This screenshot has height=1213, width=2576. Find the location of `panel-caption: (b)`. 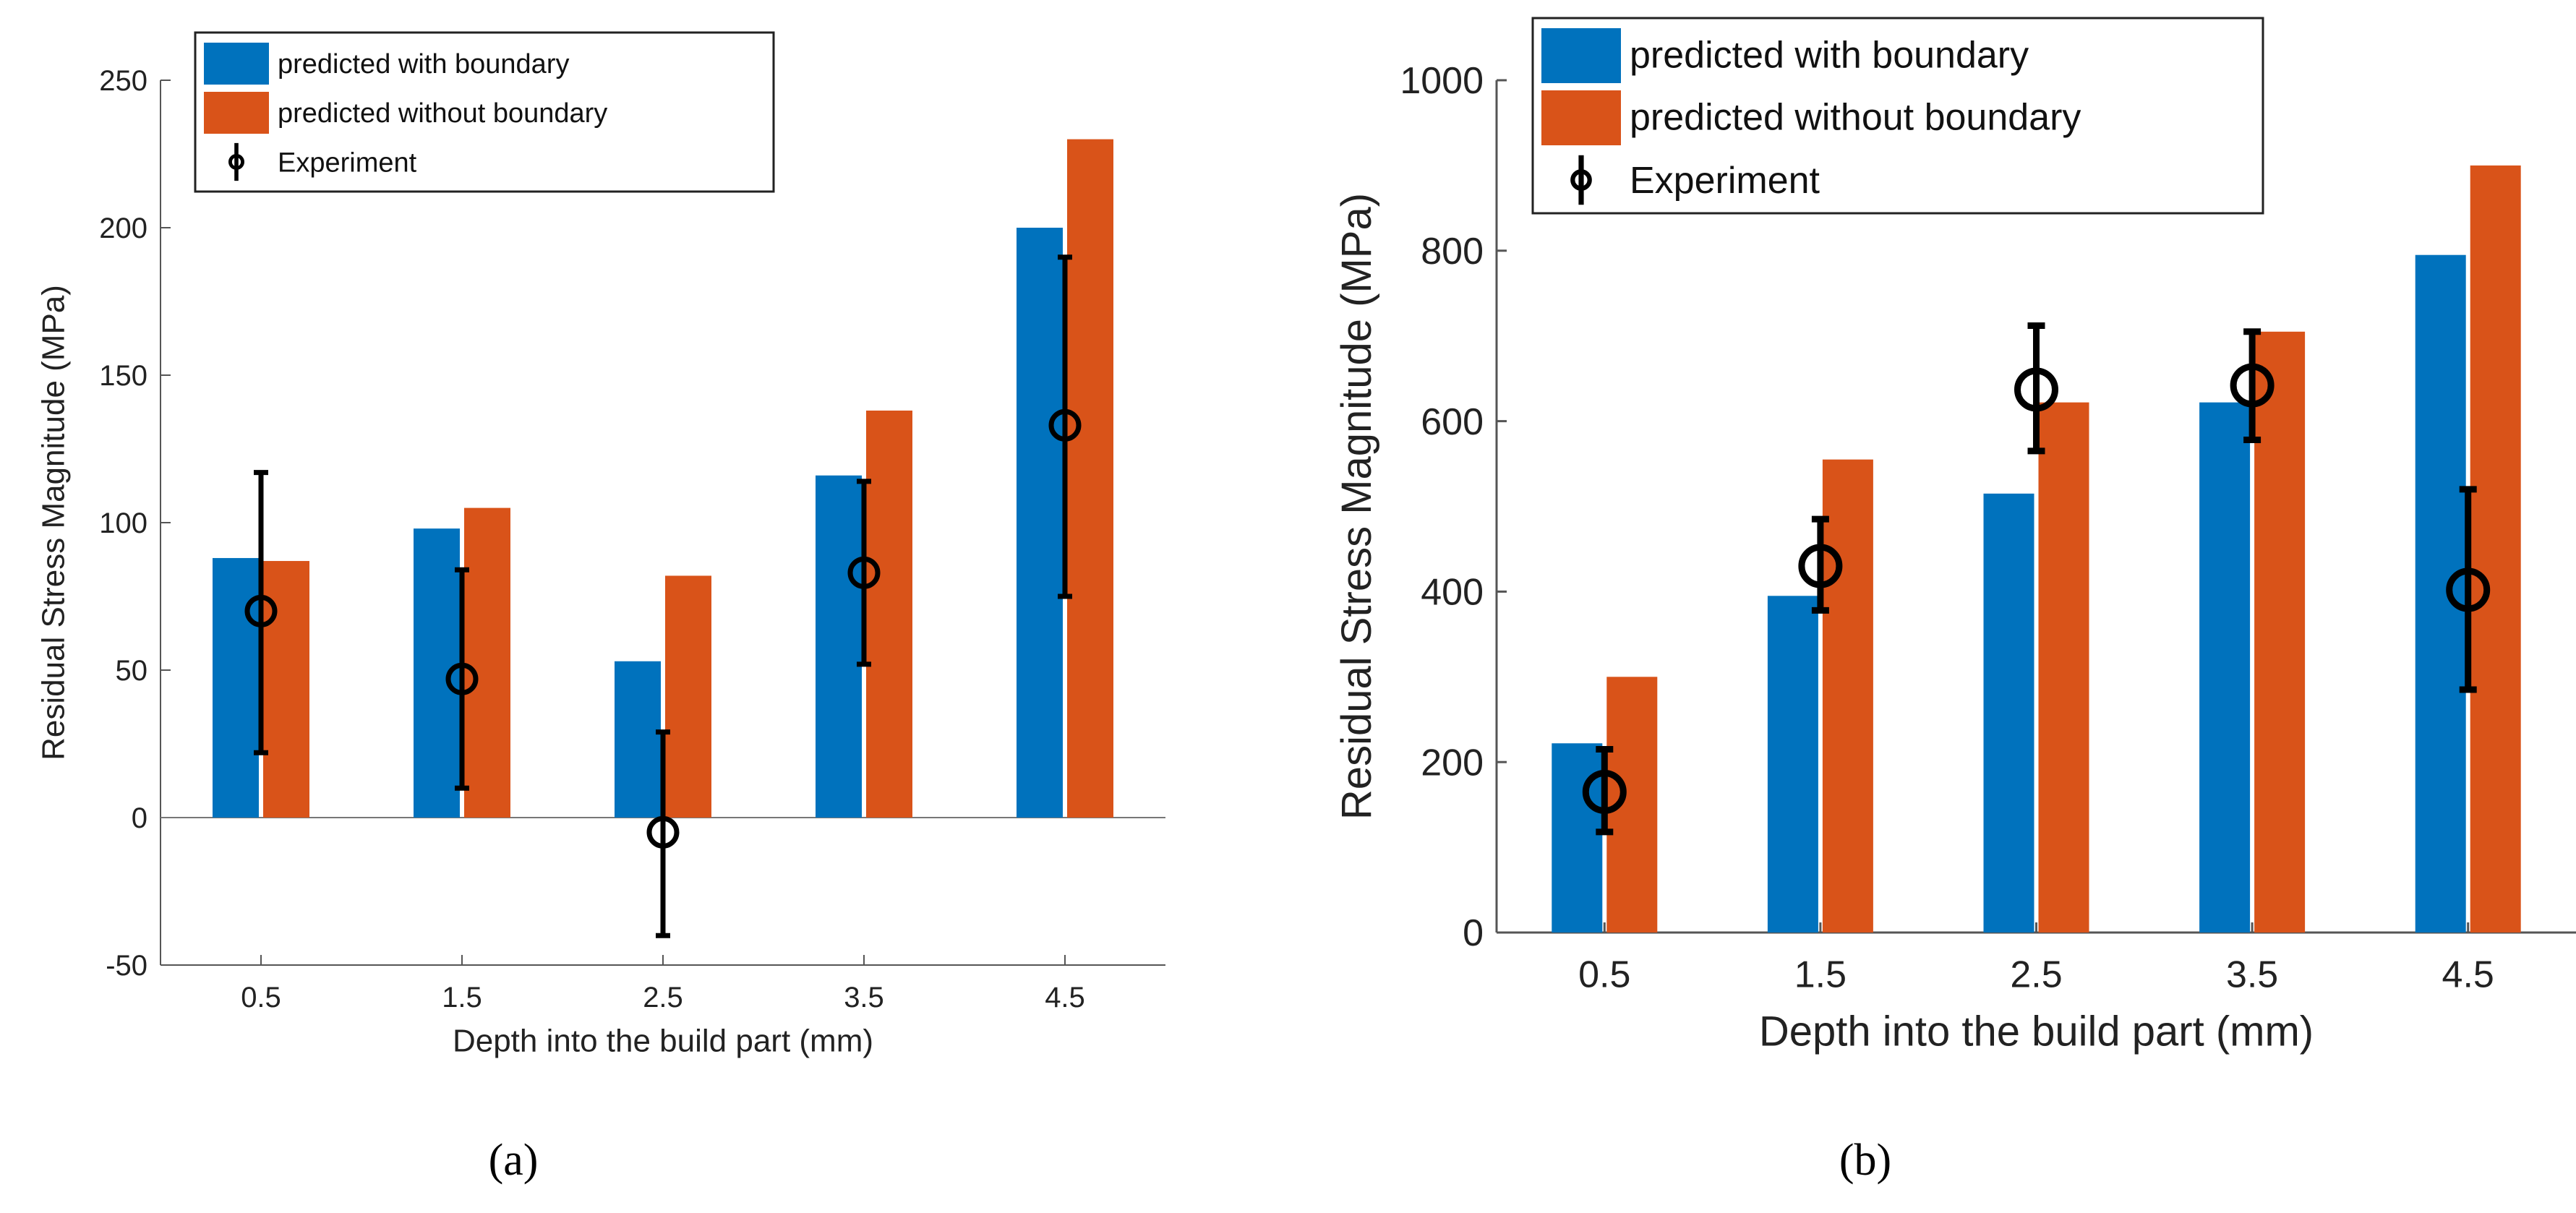

panel-caption: (b) is located at coordinates (1865, 1160).